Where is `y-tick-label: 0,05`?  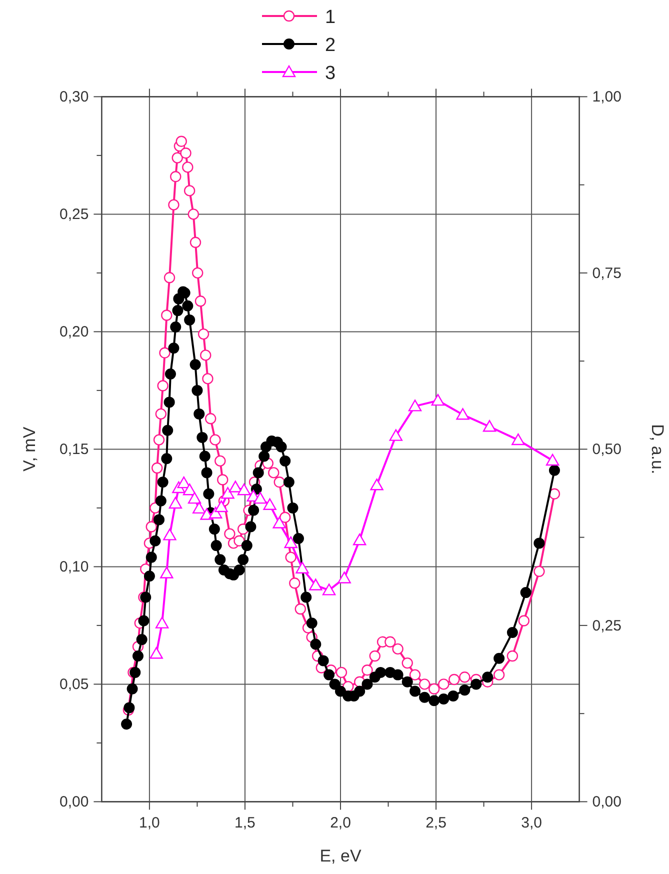 y-tick-label: 0,05 is located at coordinates (74, 685).